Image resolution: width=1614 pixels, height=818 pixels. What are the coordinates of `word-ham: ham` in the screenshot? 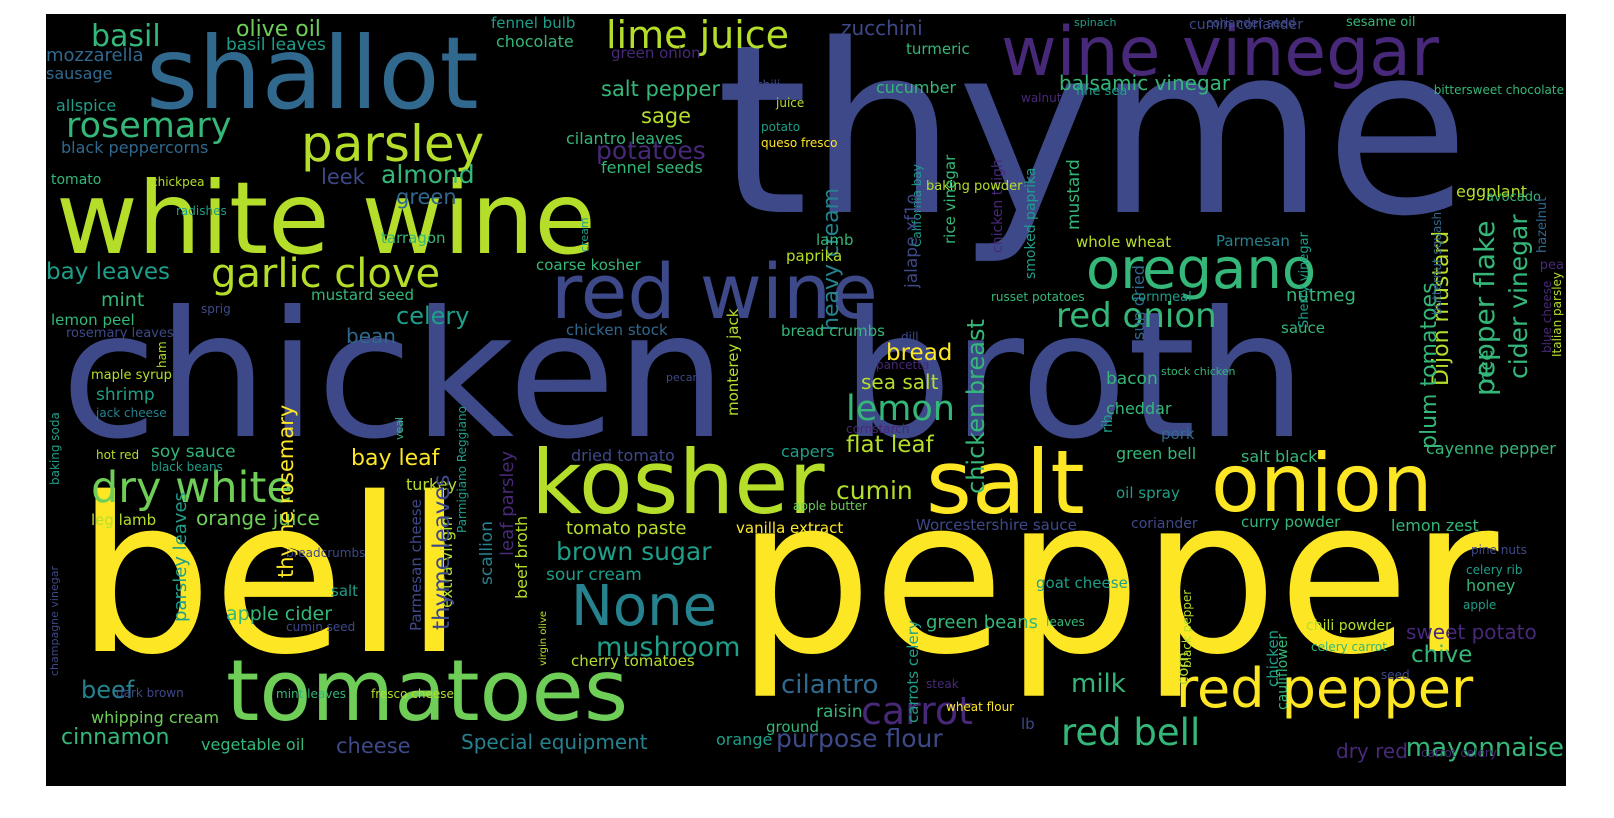 It's located at (162, 354).